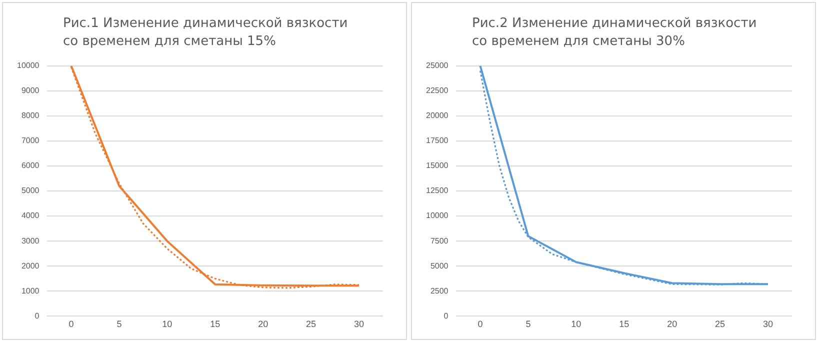 The height and width of the screenshot is (346, 827). Describe the element at coordinates (30, 91) in the screenshot. I see `y-tick-label: 9000` at that location.